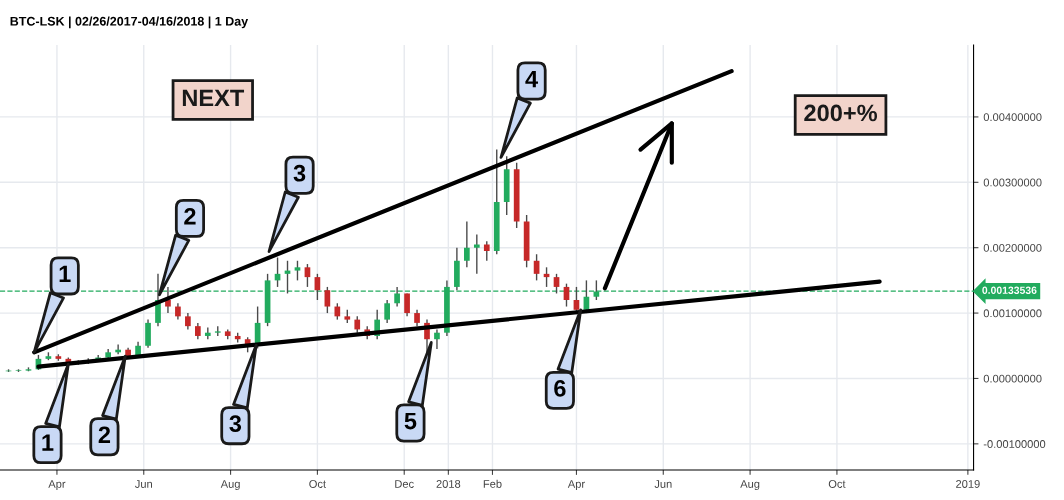 Image resolution: width=1064 pixels, height=500 pixels. Describe the element at coordinates (1012, 313) in the screenshot. I see `y-tick-label: 0.00100000` at that location.